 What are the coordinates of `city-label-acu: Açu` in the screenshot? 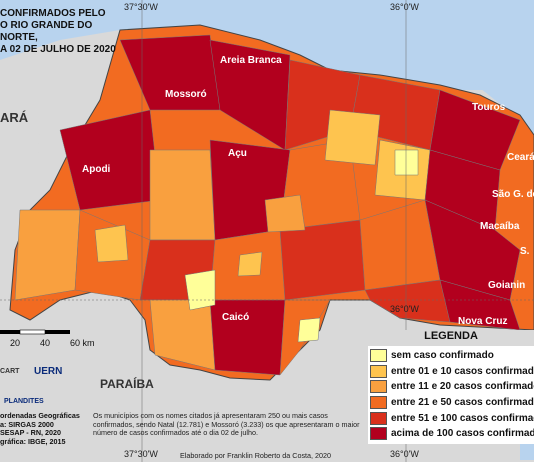 It's located at (237, 153).